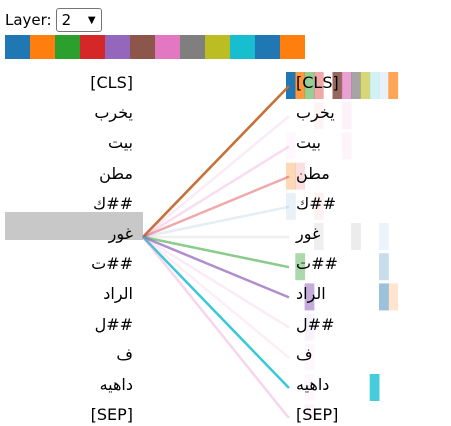 Image resolution: width=451 pixels, height=426 pixels. Describe the element at coordinates (53, 20) in the screenshot. I see `layer-control: Layer: 2 ▼` at that location.